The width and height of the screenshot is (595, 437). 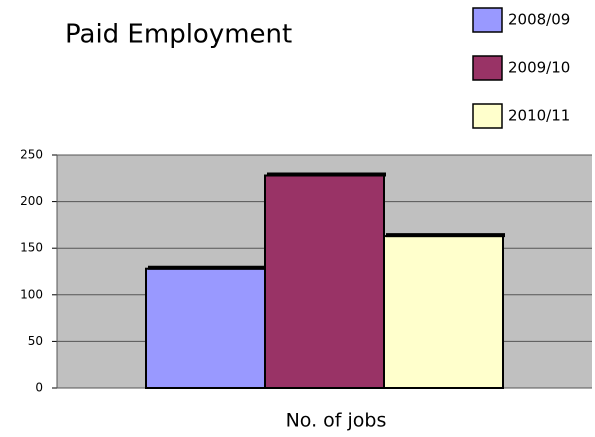 I want to click on y-tick-label: 0, so click(x=39, y=388).